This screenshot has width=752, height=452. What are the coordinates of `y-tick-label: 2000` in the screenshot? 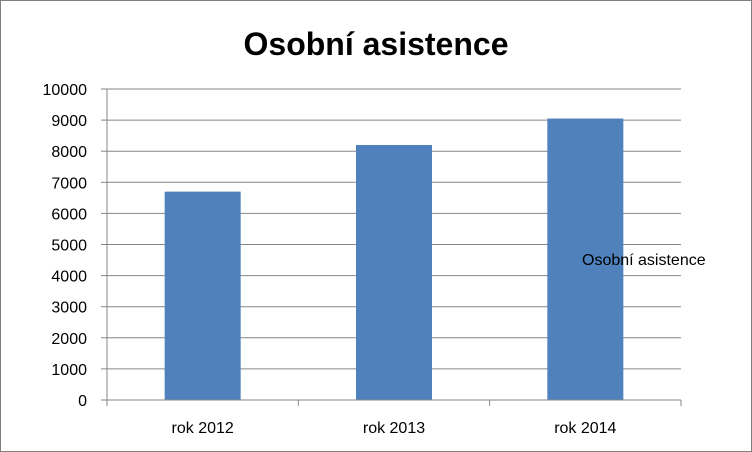 It's located at (69, 339).